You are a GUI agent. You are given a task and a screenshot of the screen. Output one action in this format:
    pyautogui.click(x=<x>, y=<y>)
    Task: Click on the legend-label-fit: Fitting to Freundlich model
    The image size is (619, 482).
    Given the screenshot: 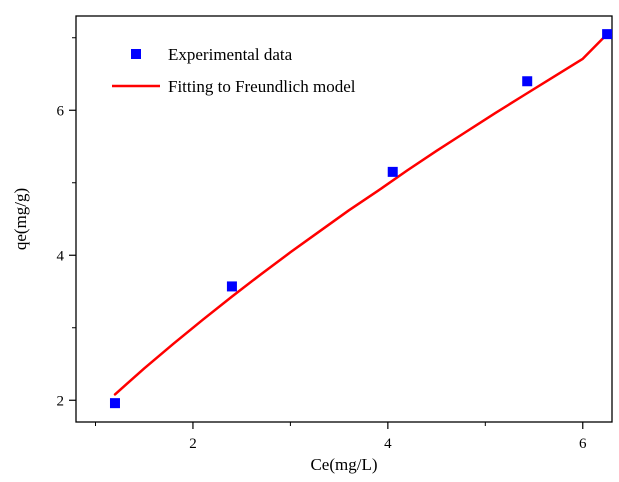 What is the action you would take?
    pyautogui.click(x=262, y=86)
    